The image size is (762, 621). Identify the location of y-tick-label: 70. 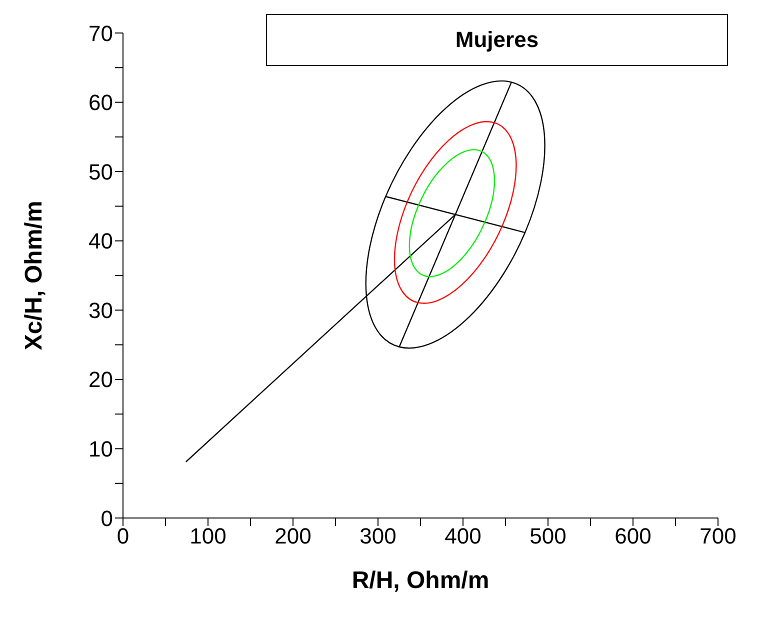
(100, 33).